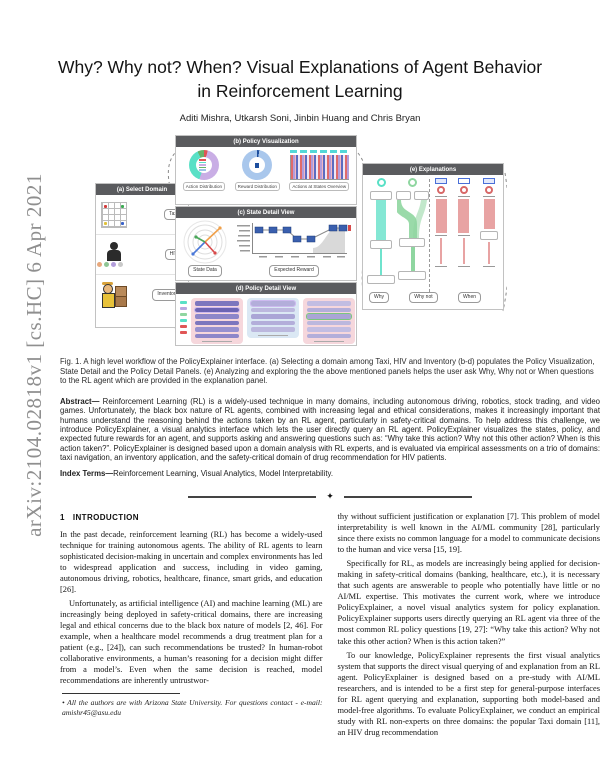  What do you see at coordinates (412, 219) in the screenshot?
I see `whynot-sankey` at bounding box center [412, 219].